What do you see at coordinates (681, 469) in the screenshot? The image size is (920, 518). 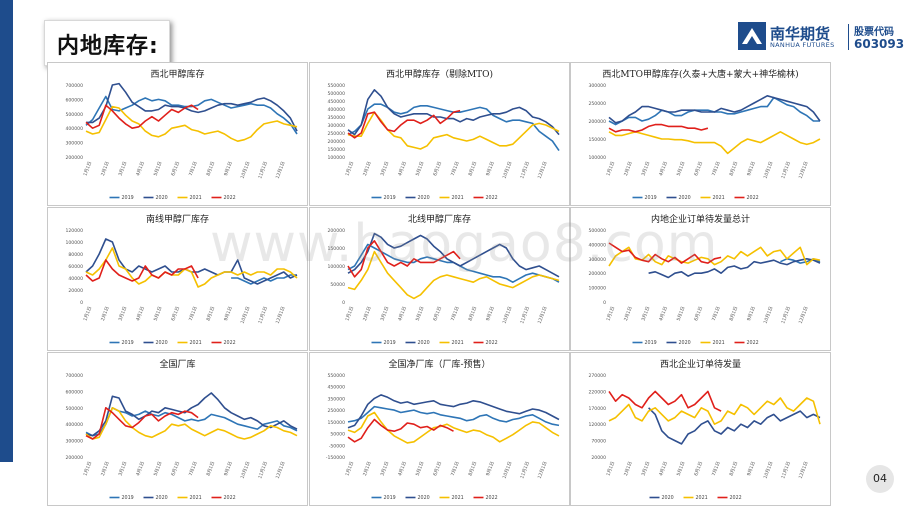 I see `x-tick-label: 5月1日` at bounding box center [681, 469].